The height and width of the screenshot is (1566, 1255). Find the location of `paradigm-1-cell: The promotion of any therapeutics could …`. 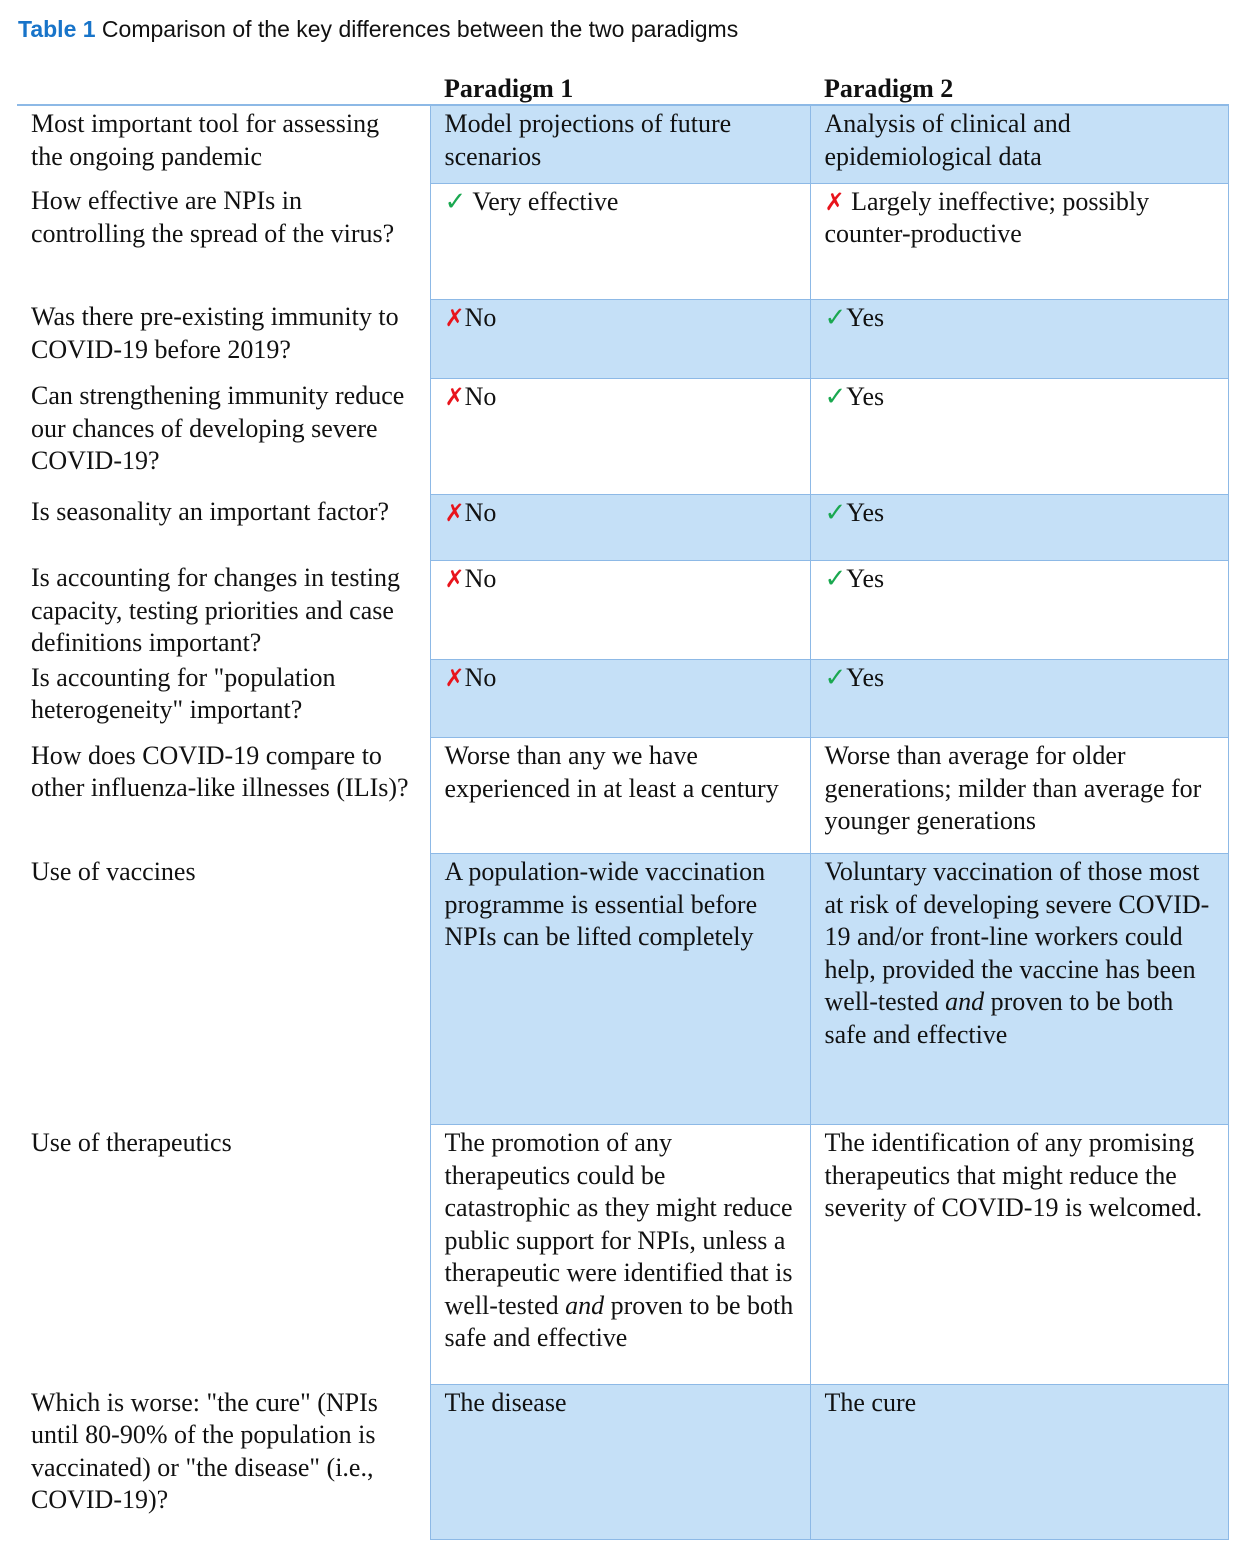

paradigm-1-cell: The promotion of any therapeutics could … is located at coordinates (620, 1254).